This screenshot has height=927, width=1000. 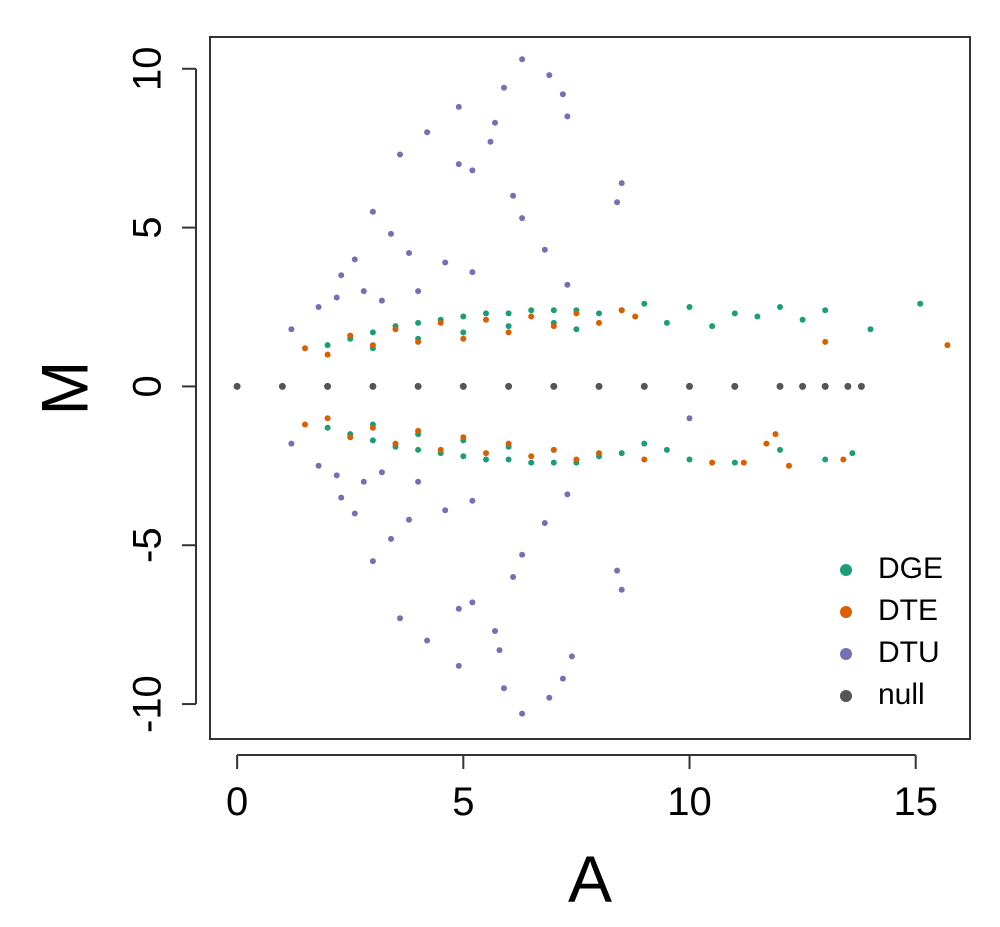 I want to click on x-axis-title: A, so click(x=590, y=879).